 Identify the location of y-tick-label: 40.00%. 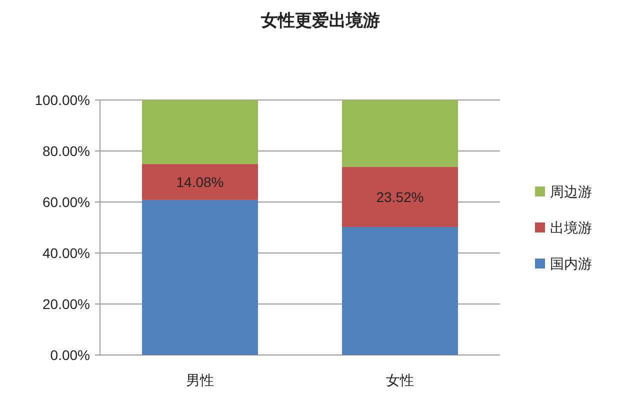
(66, 253).